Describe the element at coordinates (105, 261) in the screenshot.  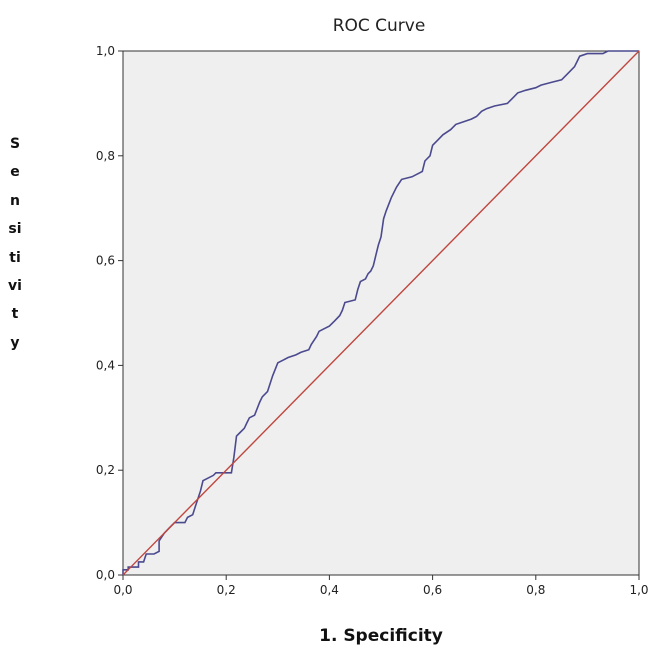
I see `y-tick-label: 0,6` at that location.